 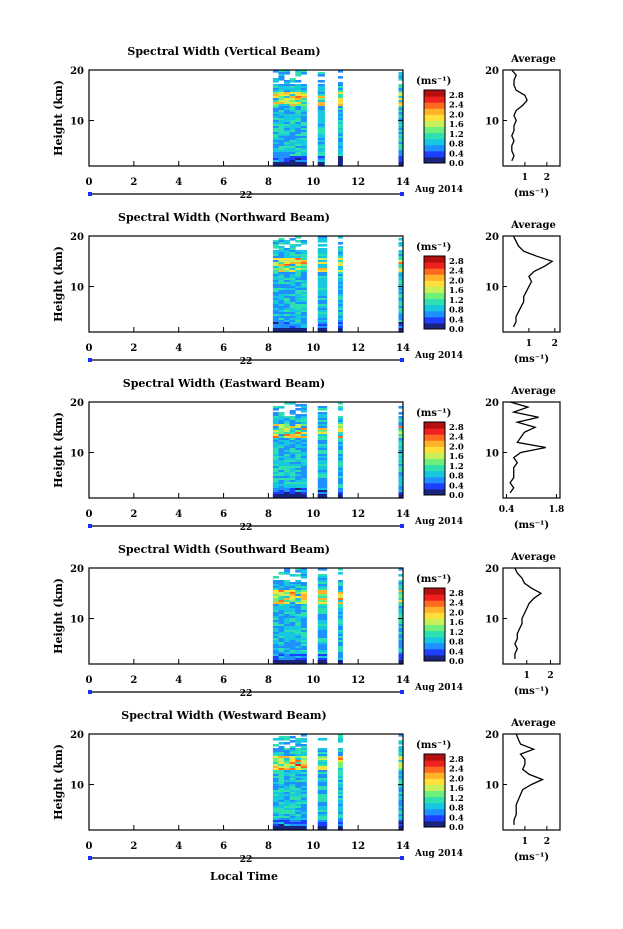 What do you see at coordinates (456, 135) in the screenshot?
I see `colorbar-tick-label: 1.2` at bounding box center [456, 135].